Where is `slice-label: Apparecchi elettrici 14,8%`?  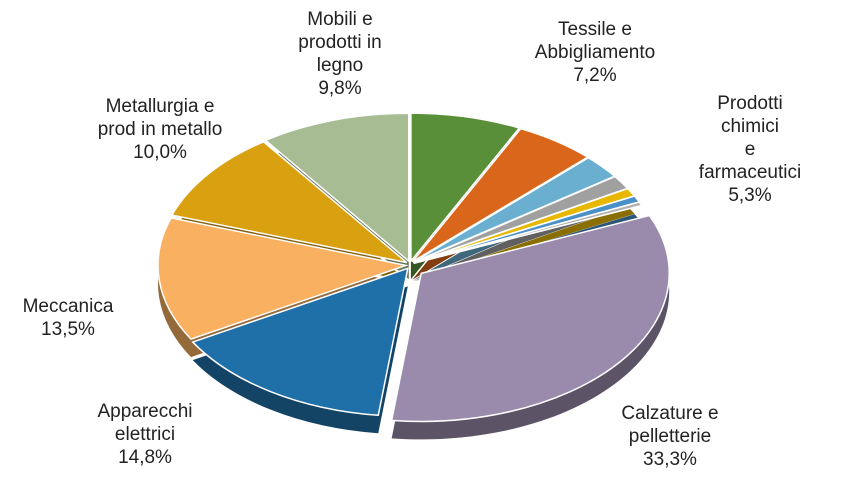
slice-label: Apparecchi elettrici 14,8% is located at coordinates (144, 434).